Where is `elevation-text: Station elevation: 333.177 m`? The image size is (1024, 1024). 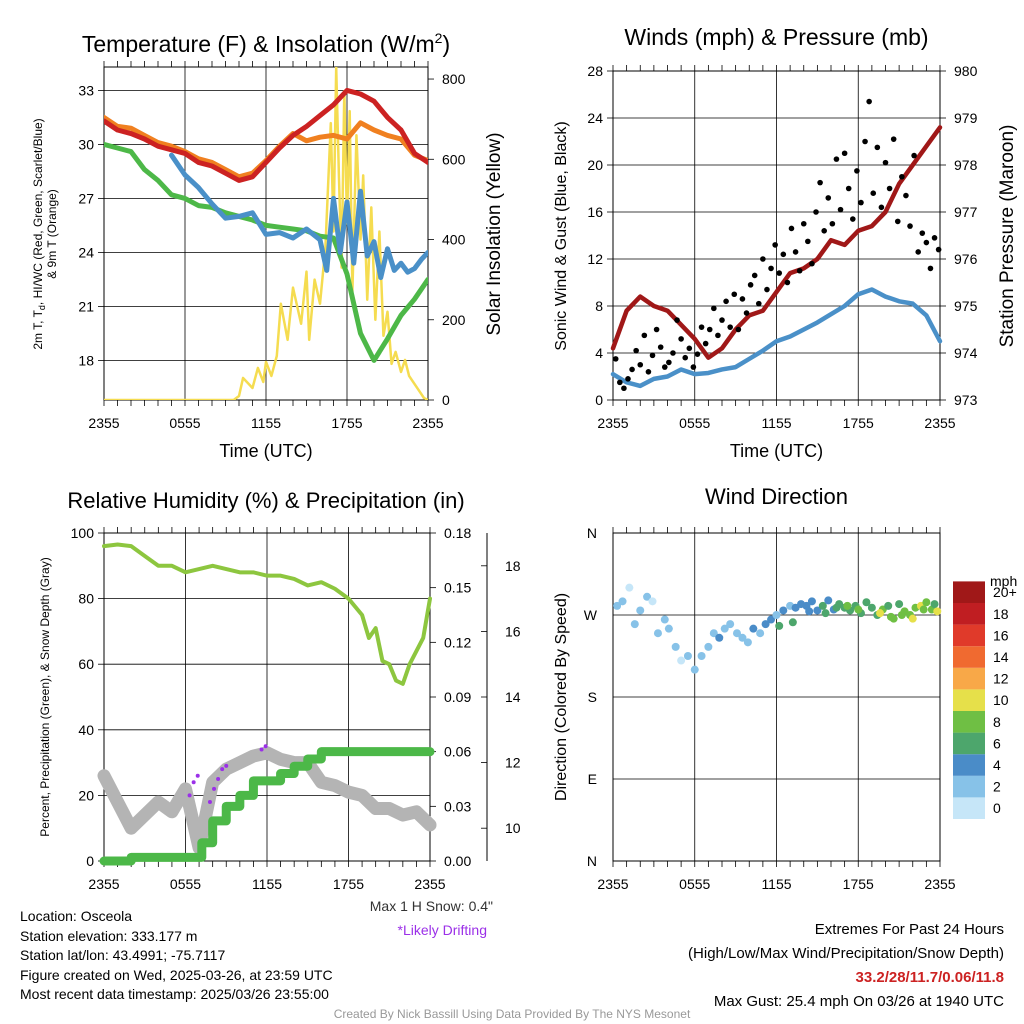 elevation-text: Station elevation: 333.177 m is located at coordinates (109, 935).